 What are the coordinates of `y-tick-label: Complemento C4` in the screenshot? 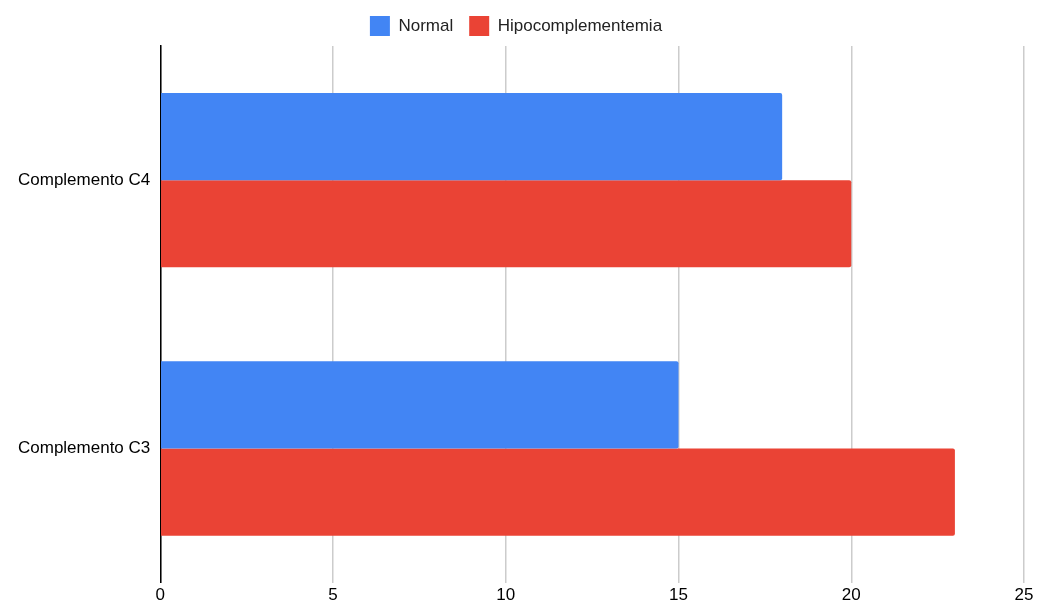 It's located at (84, 179).